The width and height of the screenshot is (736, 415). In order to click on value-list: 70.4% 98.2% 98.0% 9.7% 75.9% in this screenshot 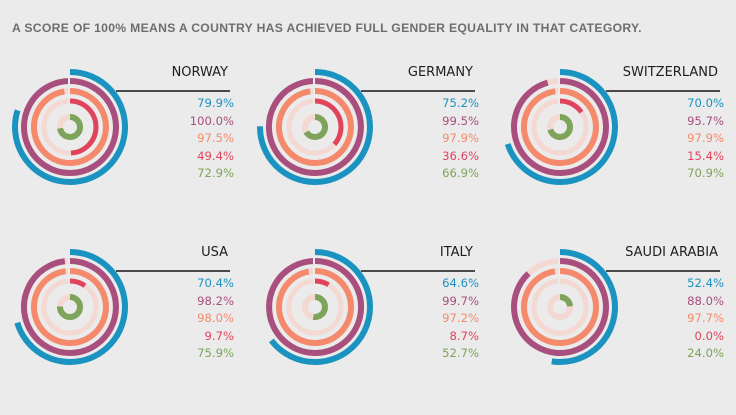, I will do `click(215, 319)`.